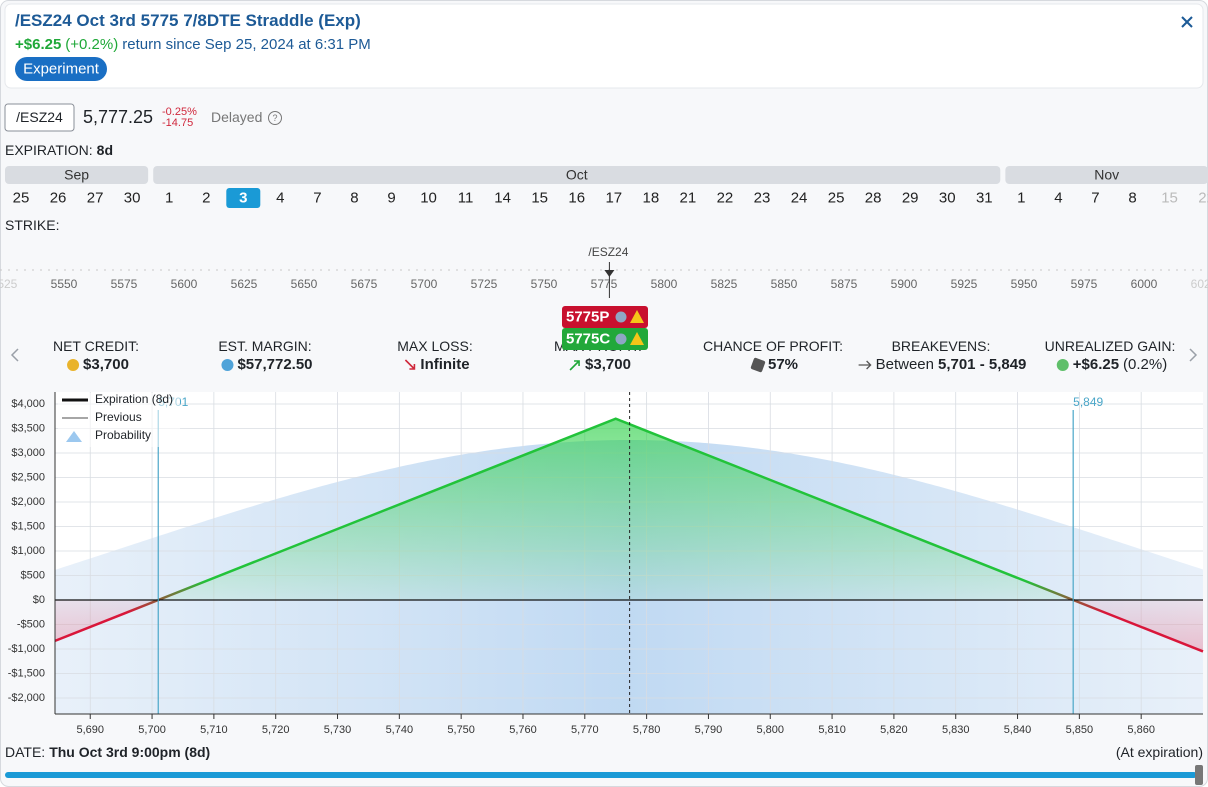 This screenshot has width=1208, height=787. I want to click on strike-tick-label: 5750, so click(544, 284).